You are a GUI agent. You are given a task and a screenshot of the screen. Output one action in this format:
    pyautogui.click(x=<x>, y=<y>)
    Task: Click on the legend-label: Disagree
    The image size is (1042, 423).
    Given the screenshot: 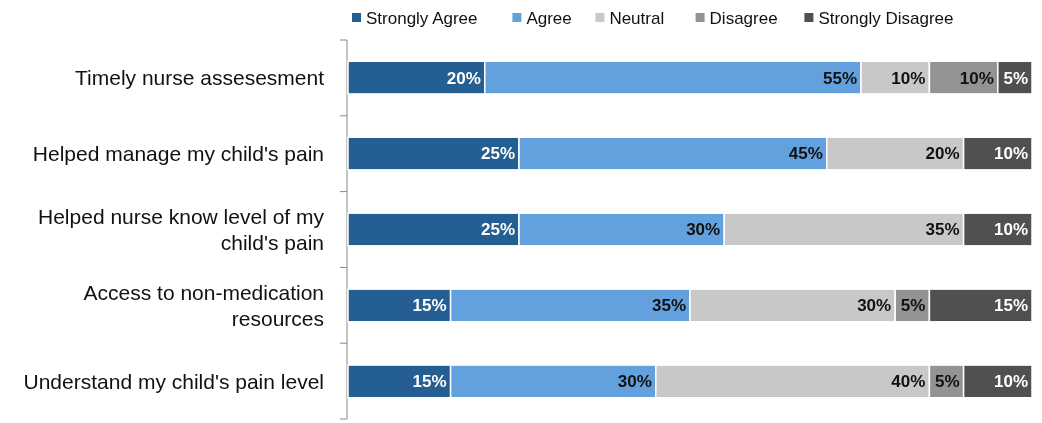 What is the action you would take?
    pyautogui.click(x=743, y=18)
    